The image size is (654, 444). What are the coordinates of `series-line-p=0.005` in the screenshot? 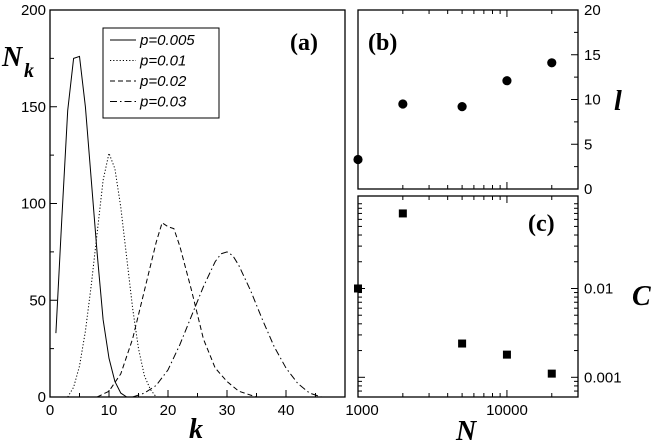 It's located at (91, 226).